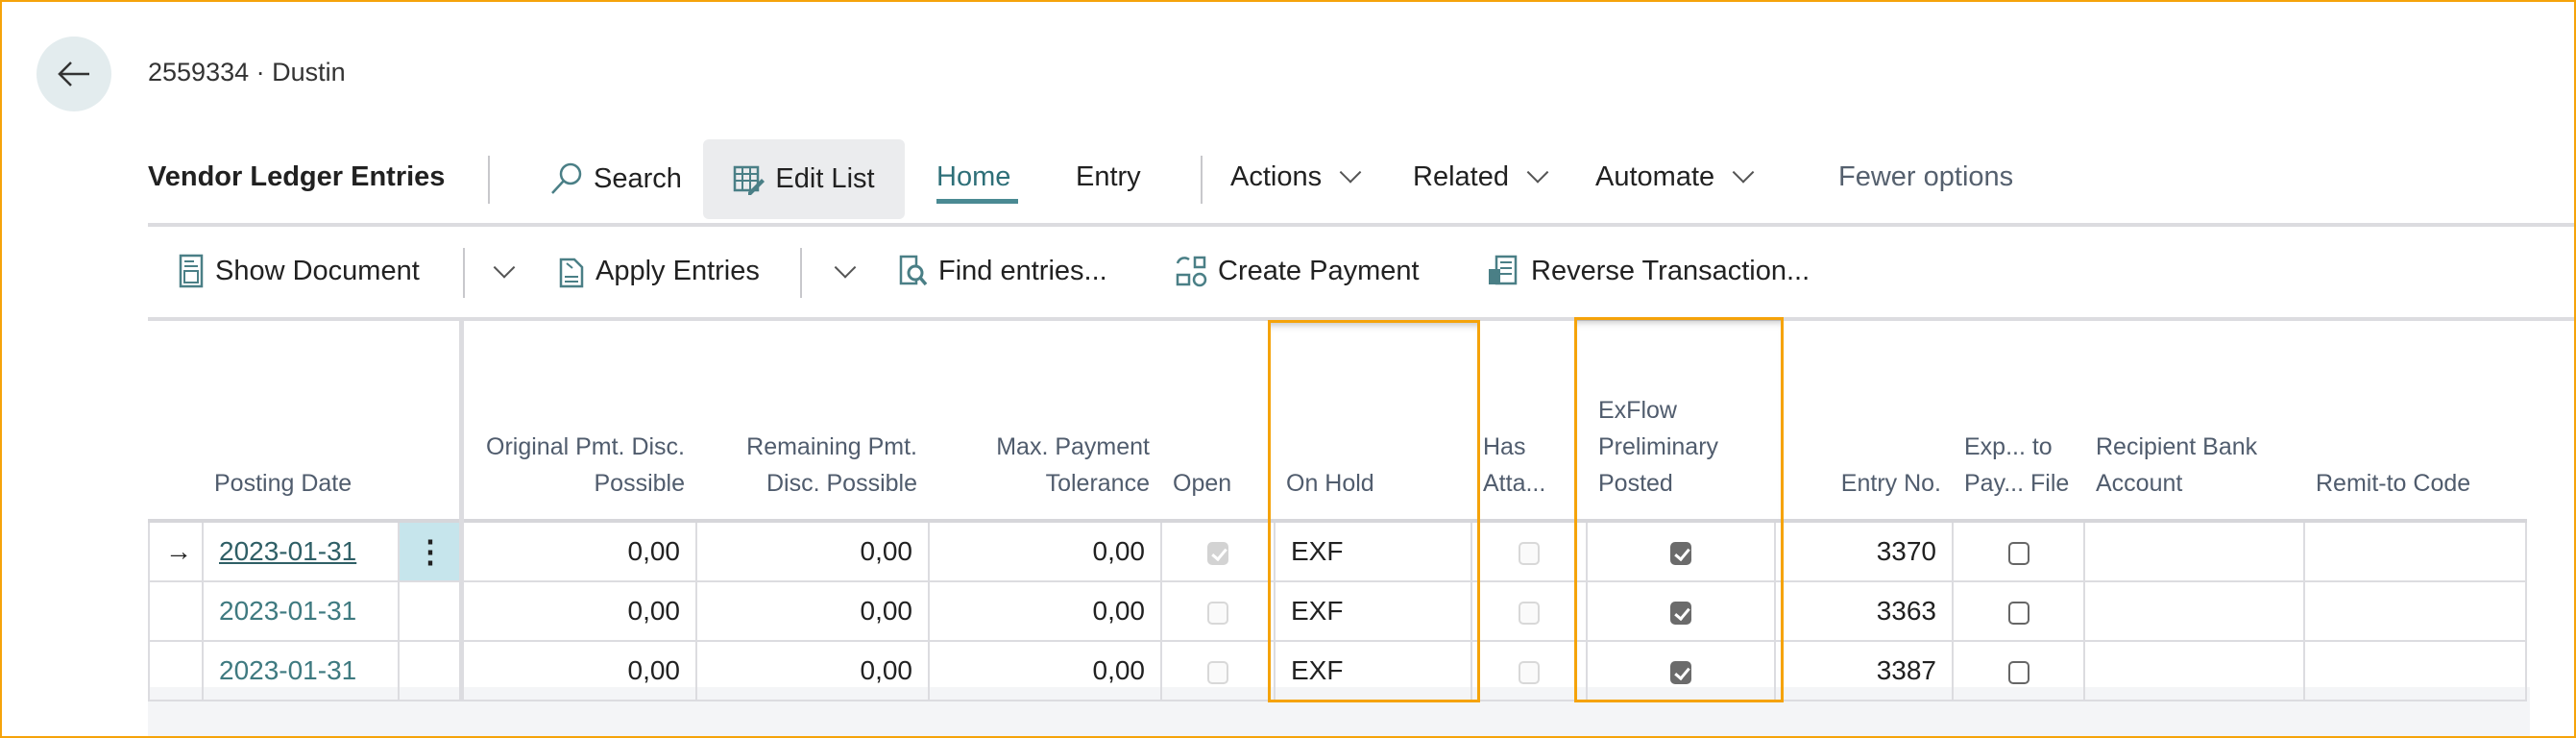 This screenshot has height=738, width=2576. I want to click on column-header-exported-to-payment-file: Exp... to Pay... File, so click(2018, 421).